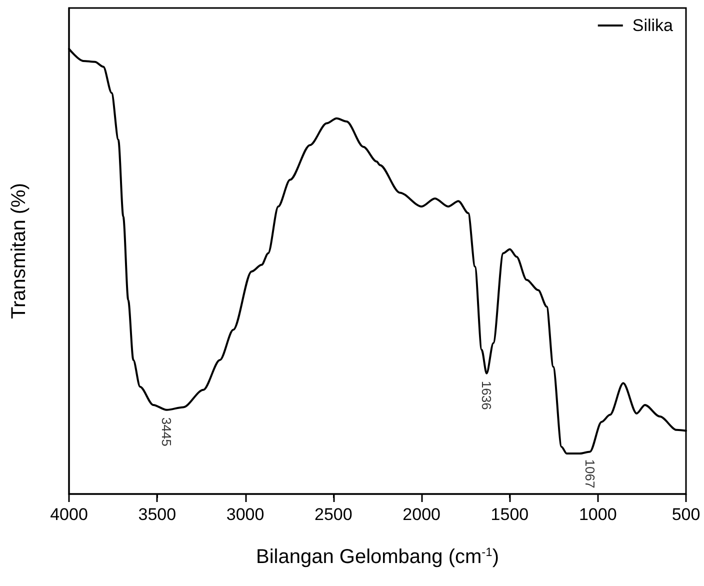 The height and width of the screenshot is (586, 704). What do you see at coordinates (333, 514) in the screenshot?
I see `x-tick-label: 2500` at bounding box center [333, 514].